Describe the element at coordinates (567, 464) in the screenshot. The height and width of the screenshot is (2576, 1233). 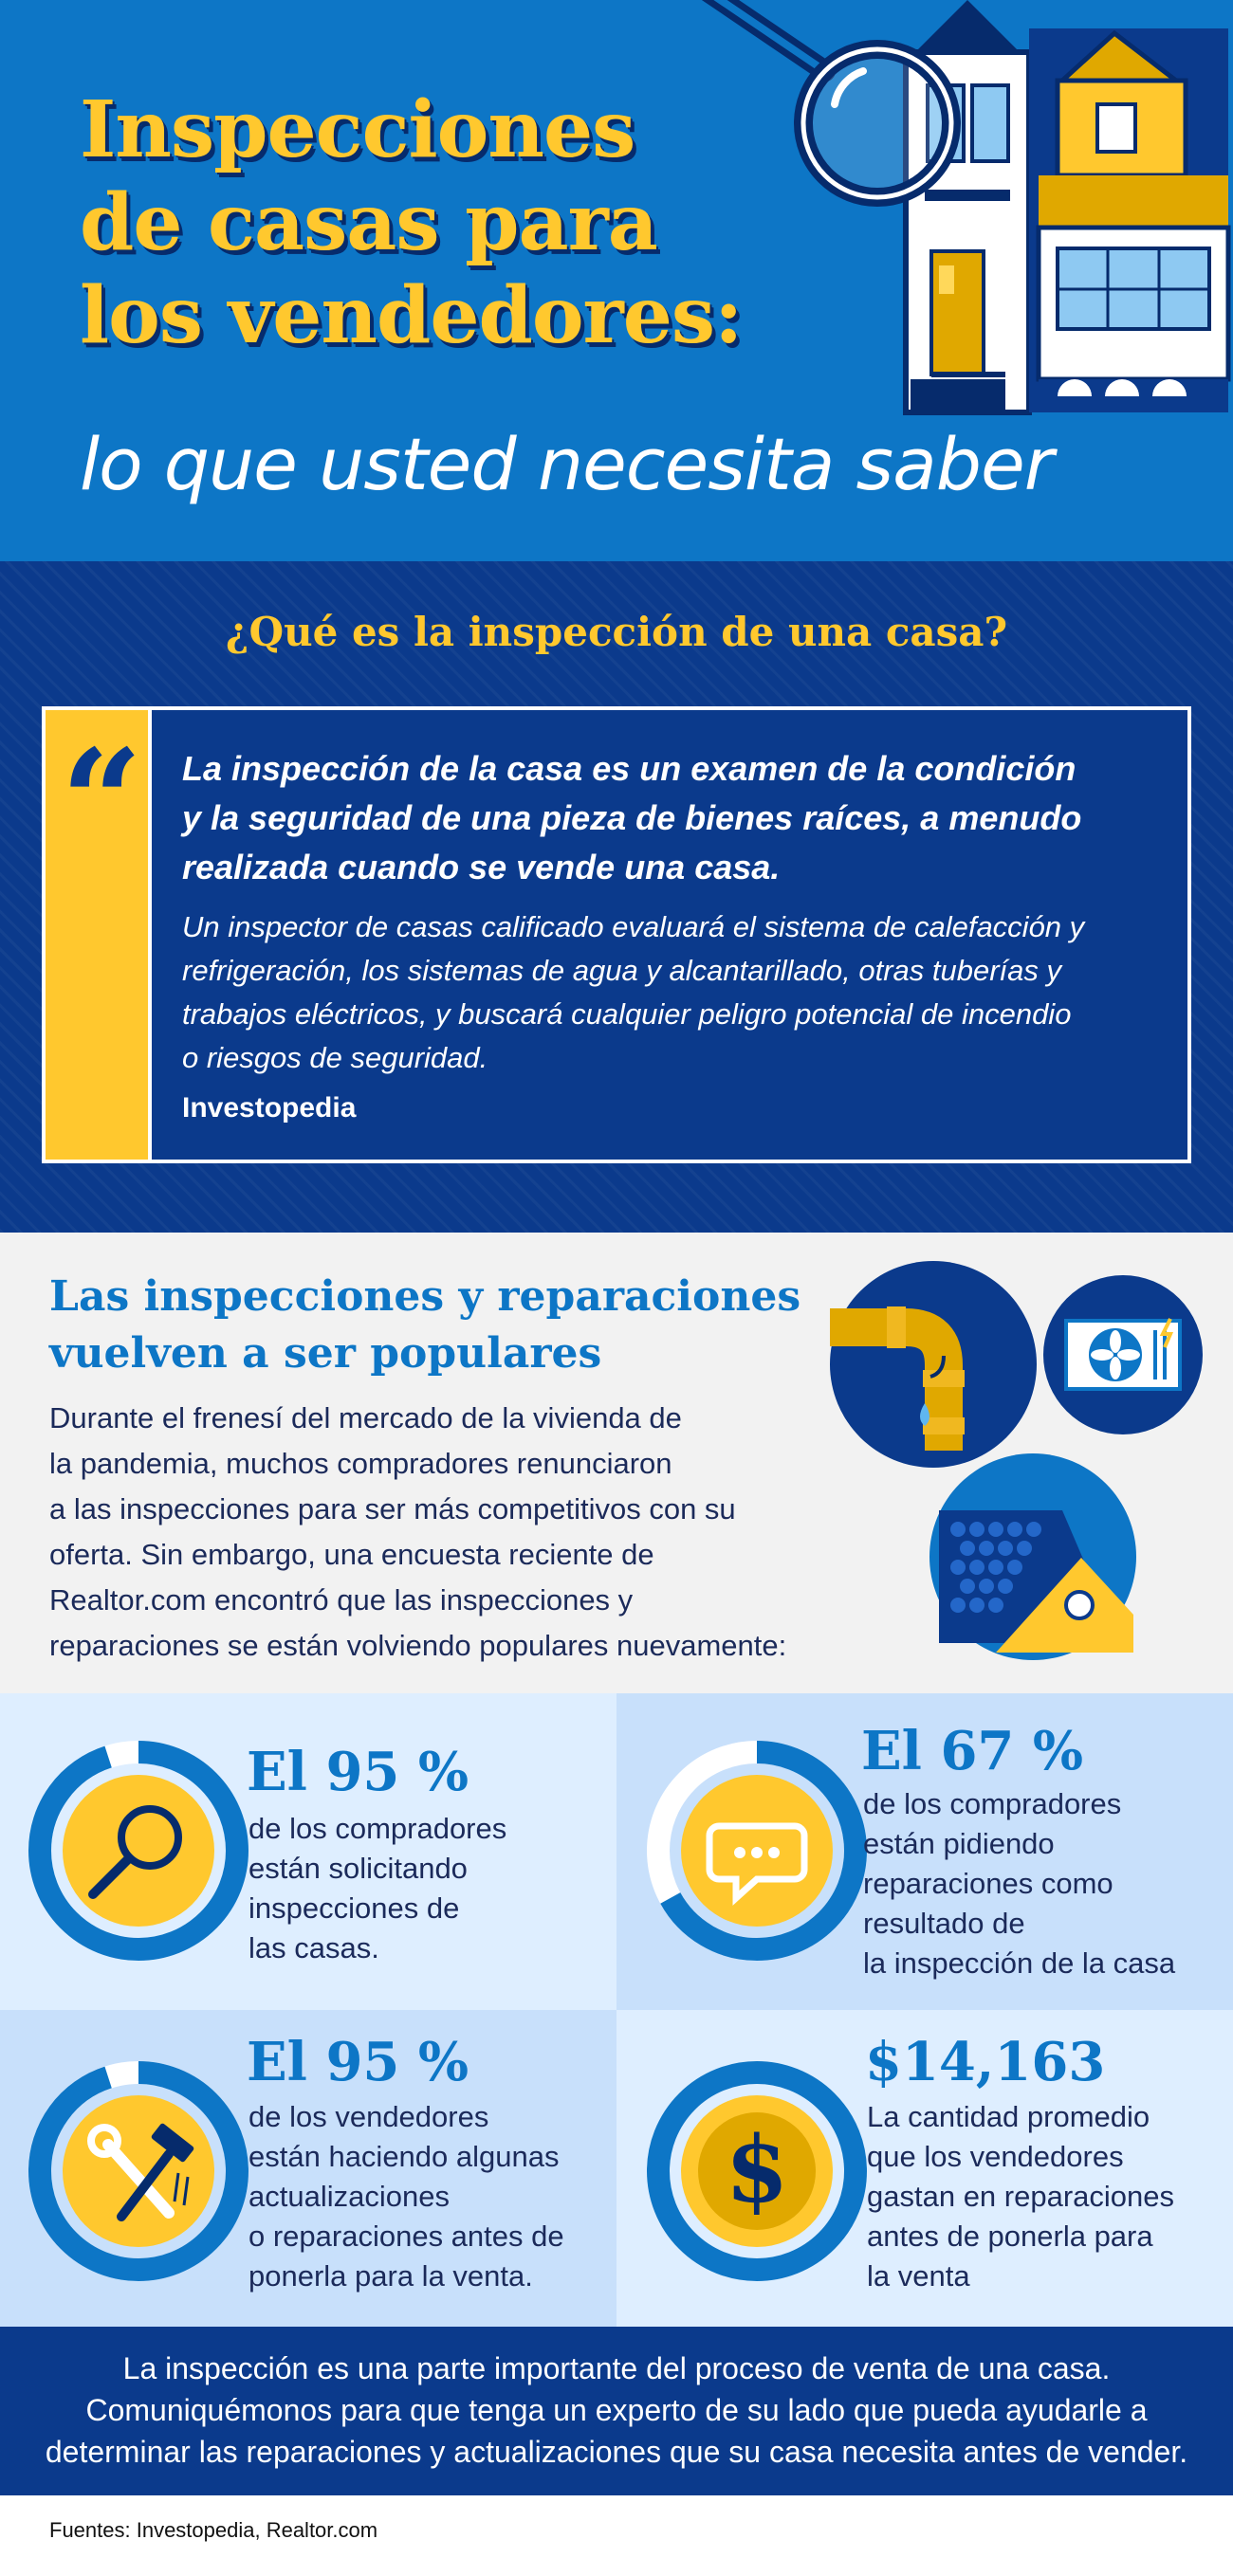
I see `page-subtitle: lo que usted necesita saber` at that location.